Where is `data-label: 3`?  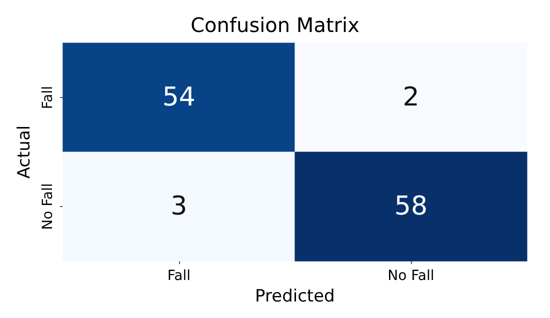 data-label: 3 is located at coordinates (179, 207).